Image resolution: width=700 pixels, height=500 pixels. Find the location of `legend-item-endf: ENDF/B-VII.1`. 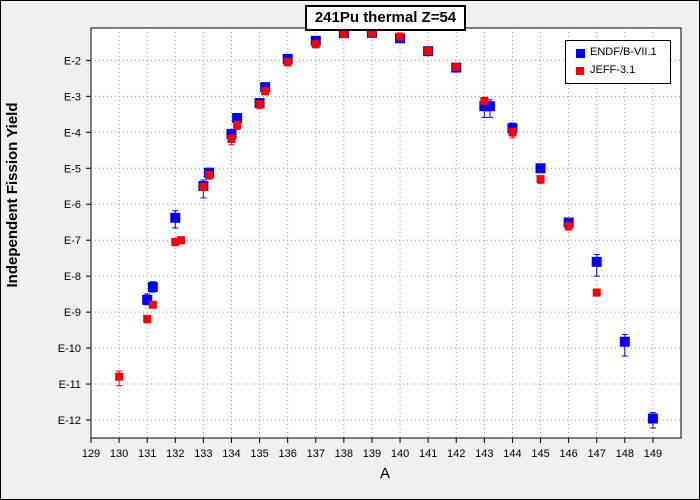

legend-item-endf: ENDF/B-VII.1 is located at coordinates (618, 53).